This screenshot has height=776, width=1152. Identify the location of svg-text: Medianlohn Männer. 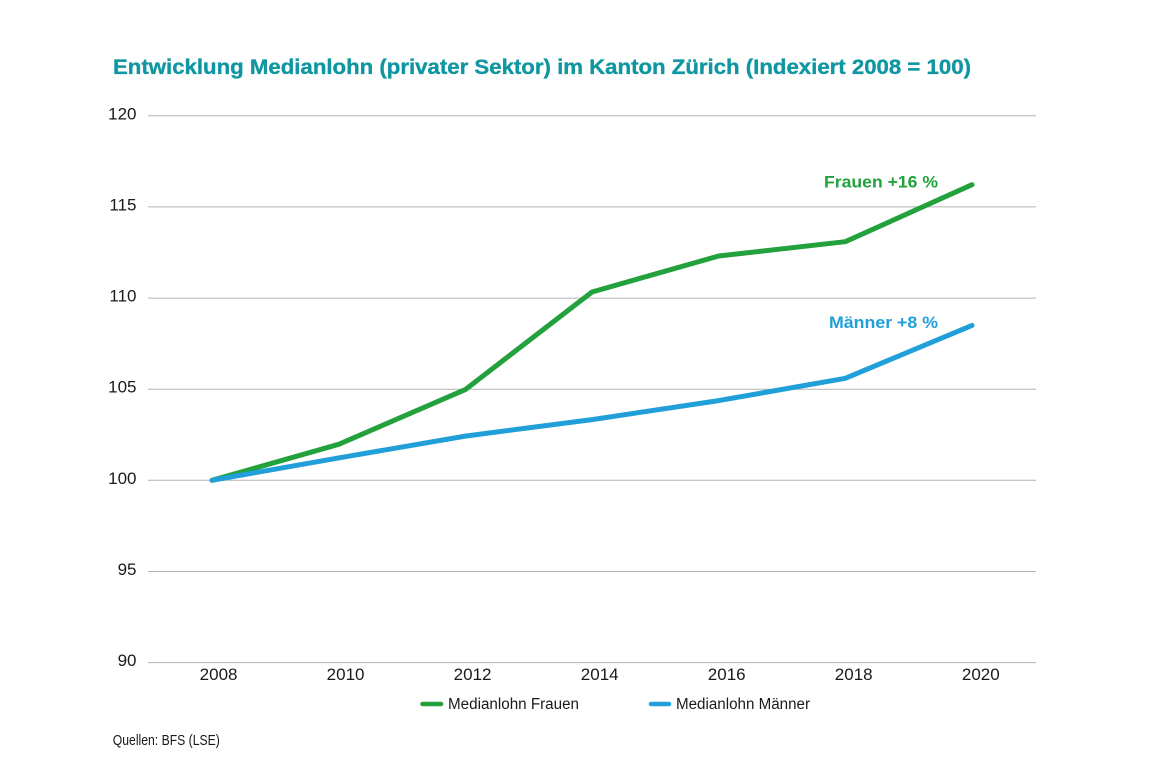
(743, 704).